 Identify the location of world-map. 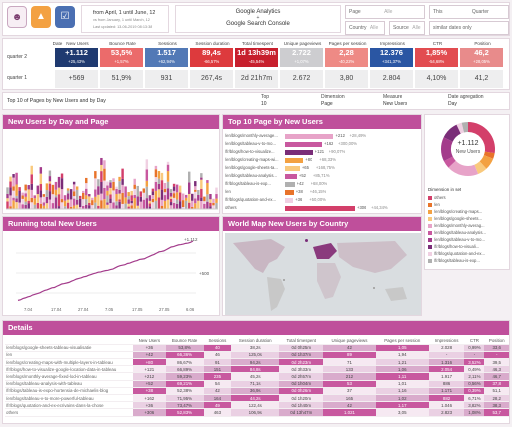
(323, 274).